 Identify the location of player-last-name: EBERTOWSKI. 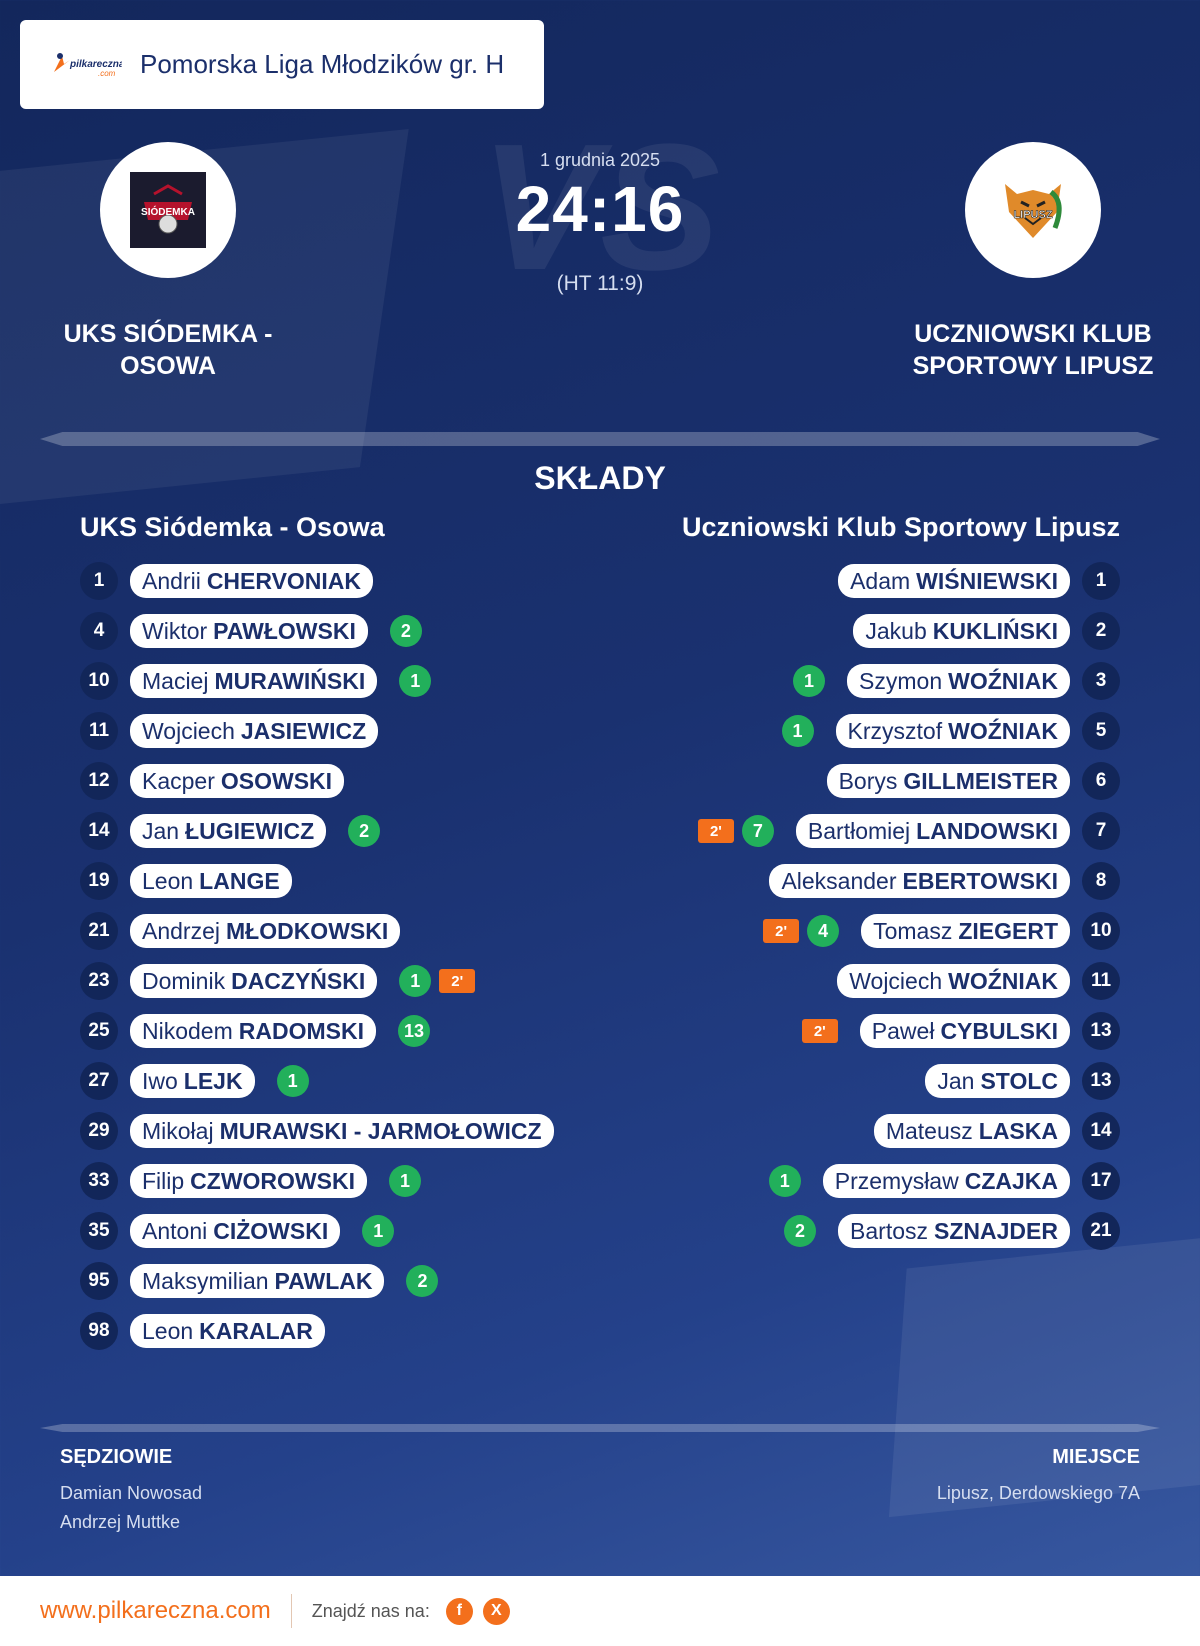
(980, 880).